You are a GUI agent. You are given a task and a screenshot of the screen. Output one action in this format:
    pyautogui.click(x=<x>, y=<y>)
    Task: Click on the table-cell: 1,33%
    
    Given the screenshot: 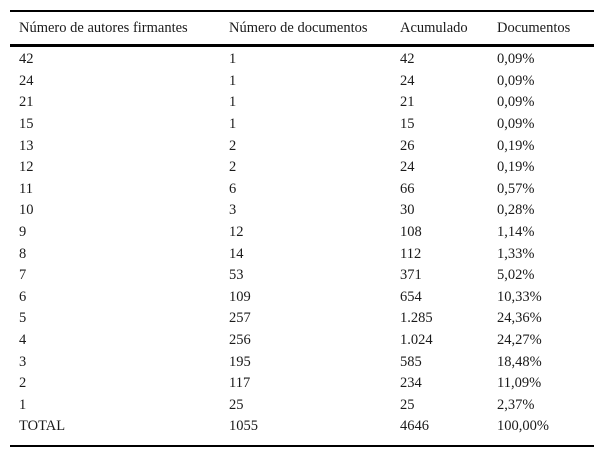 What is the action you would take?
    pyautogui.click(x=516, y=253)
    